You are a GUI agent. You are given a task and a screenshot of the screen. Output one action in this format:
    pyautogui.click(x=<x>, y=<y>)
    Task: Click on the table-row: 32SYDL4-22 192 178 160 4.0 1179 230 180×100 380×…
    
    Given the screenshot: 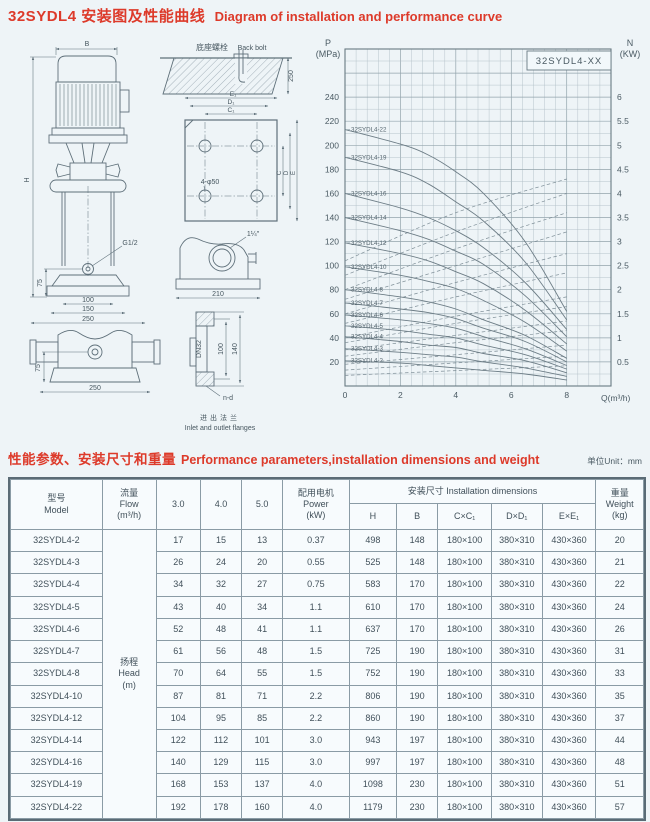 What is the action you would take?
    pyautogui.click(x=327, y=807)
    